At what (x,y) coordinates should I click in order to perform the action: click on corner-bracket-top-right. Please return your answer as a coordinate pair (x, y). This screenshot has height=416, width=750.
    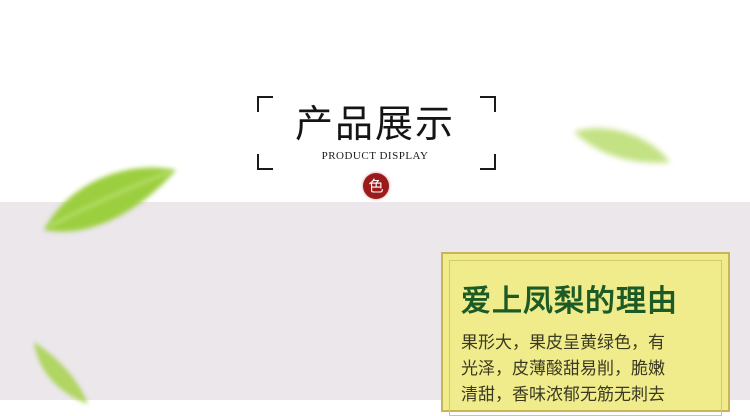
    Looking at the image, I should click on (488, 104).